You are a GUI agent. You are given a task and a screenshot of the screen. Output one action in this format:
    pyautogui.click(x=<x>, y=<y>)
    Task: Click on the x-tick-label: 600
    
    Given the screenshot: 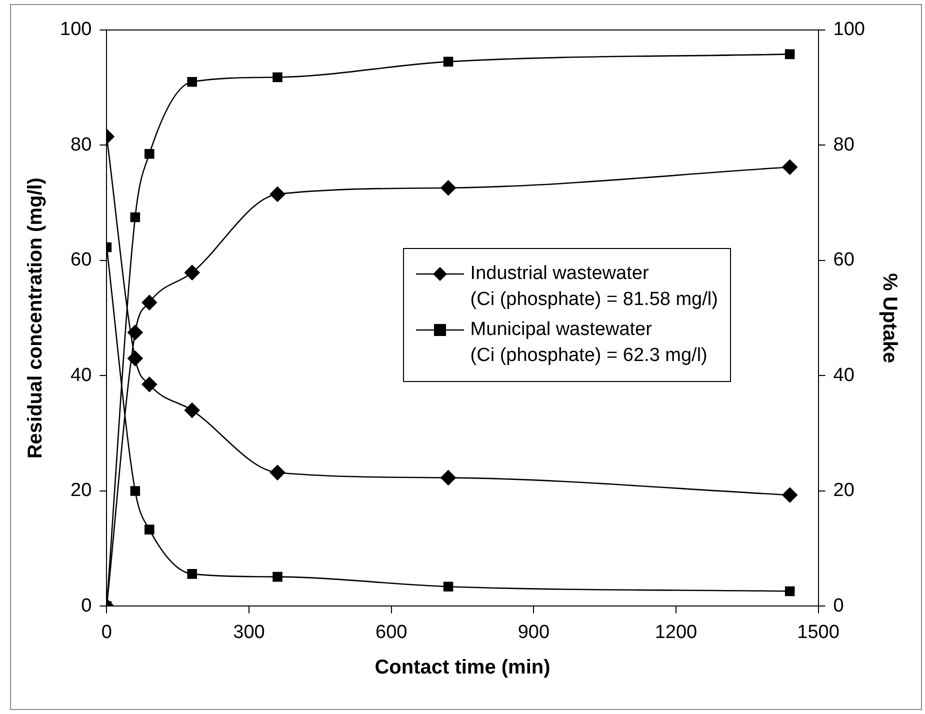 What is the action you would take?
    pyautogui.click(x=391, y=632)
    